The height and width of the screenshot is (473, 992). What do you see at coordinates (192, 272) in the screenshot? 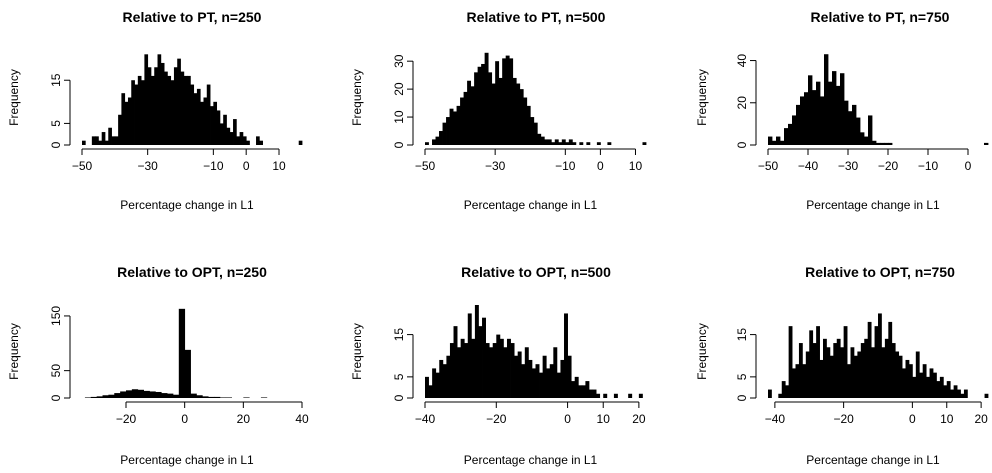
I see `chart-title: Relative to OPT, n=250` at bounding box center [192, 272].